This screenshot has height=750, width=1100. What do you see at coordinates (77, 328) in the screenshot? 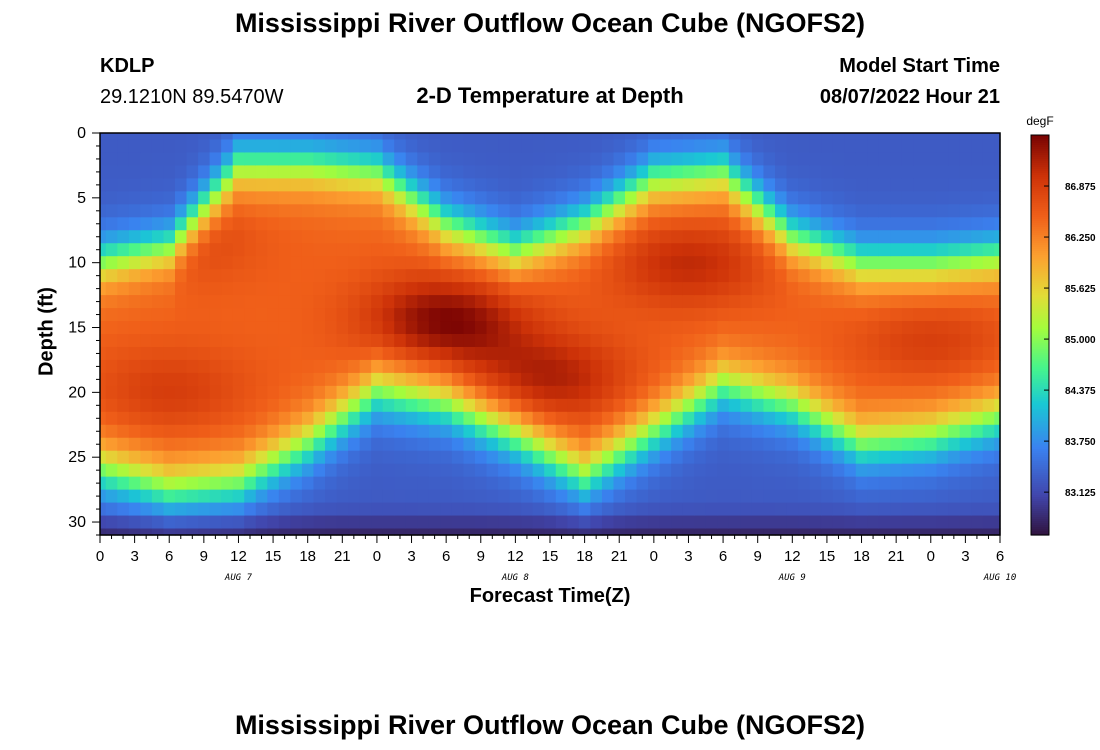
I see `y-tick-label: 15` at bounding box center [77, 328].